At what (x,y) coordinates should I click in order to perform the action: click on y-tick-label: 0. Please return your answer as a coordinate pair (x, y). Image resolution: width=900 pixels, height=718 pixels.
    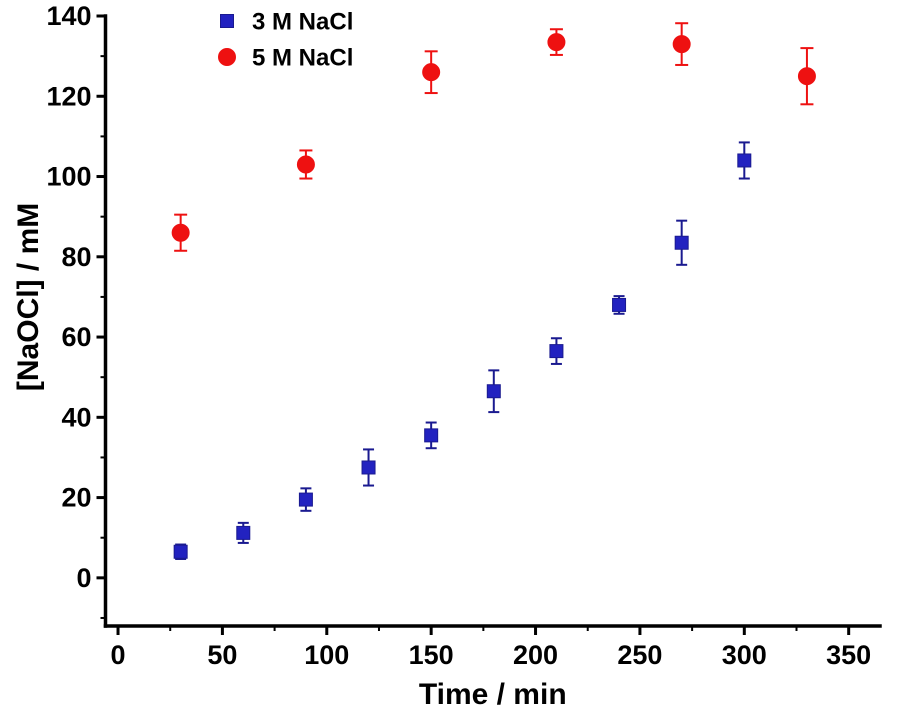
    Looking at the image, I should click on (83, 578).